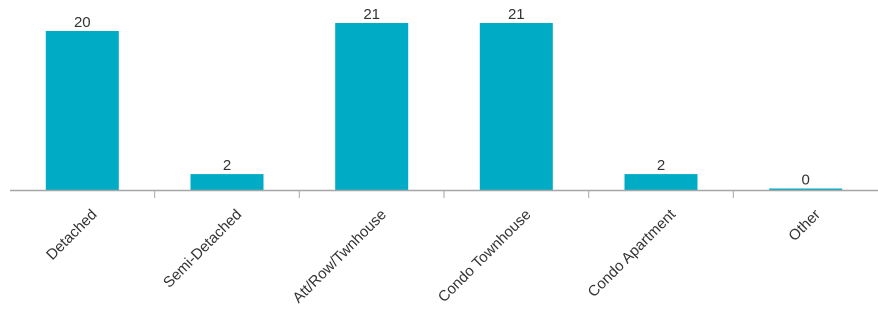  I want to click on bar-other, so click(806, 189).